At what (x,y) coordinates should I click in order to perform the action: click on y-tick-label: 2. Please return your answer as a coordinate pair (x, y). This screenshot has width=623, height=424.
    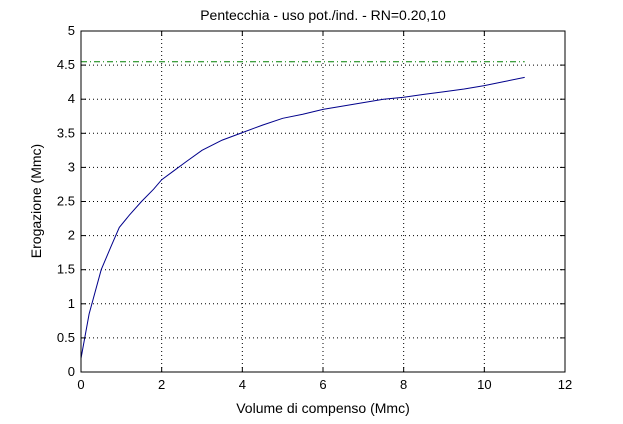
    Looking at the image, I should click on (71, 235).